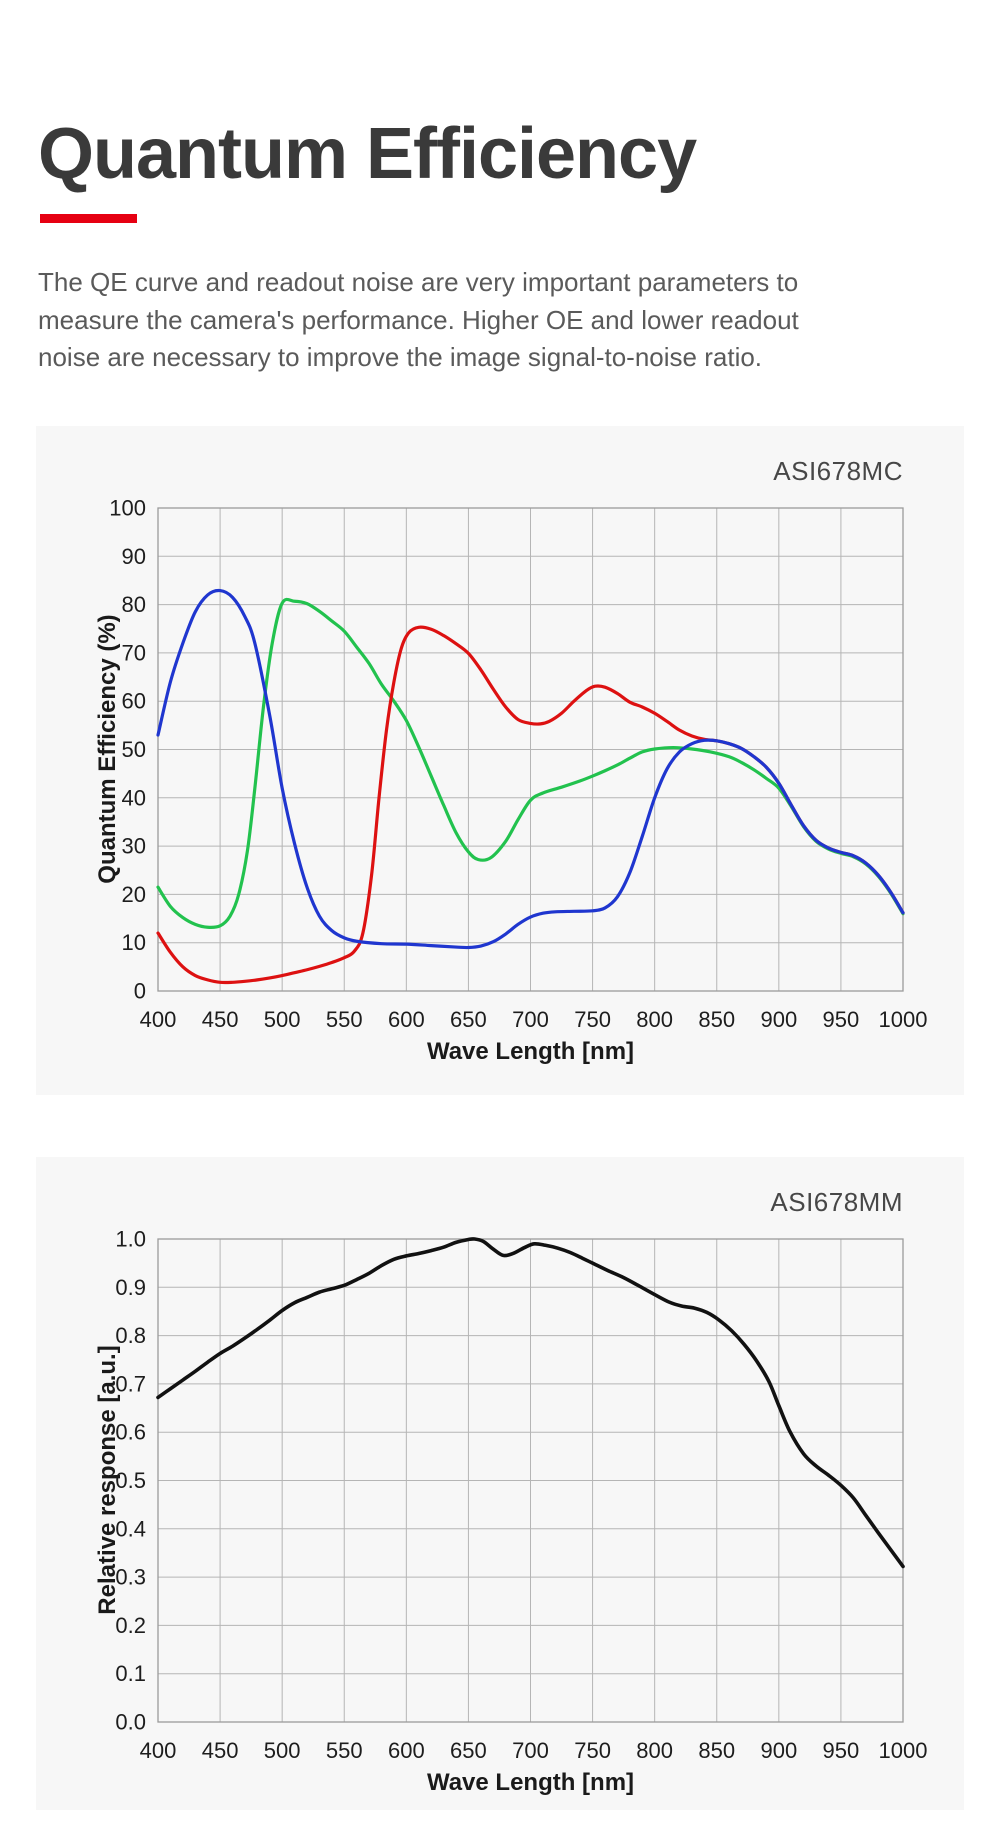 This screenshot has height=1826, width=1000. I want to click on svg-text: 0.6, so click(130, 1432).